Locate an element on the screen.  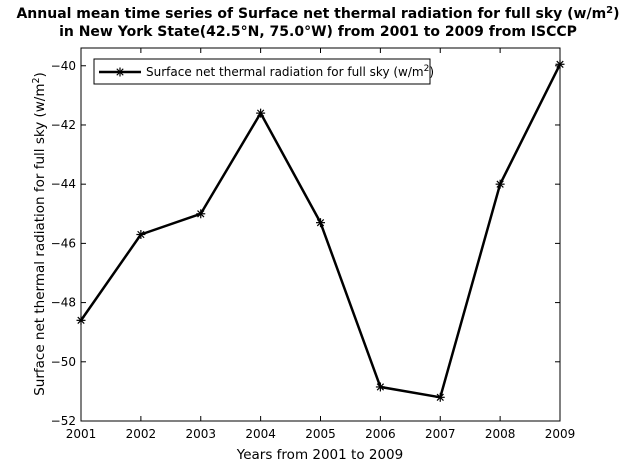
y-tick-label: −42 is located at coordinates (63, 125).